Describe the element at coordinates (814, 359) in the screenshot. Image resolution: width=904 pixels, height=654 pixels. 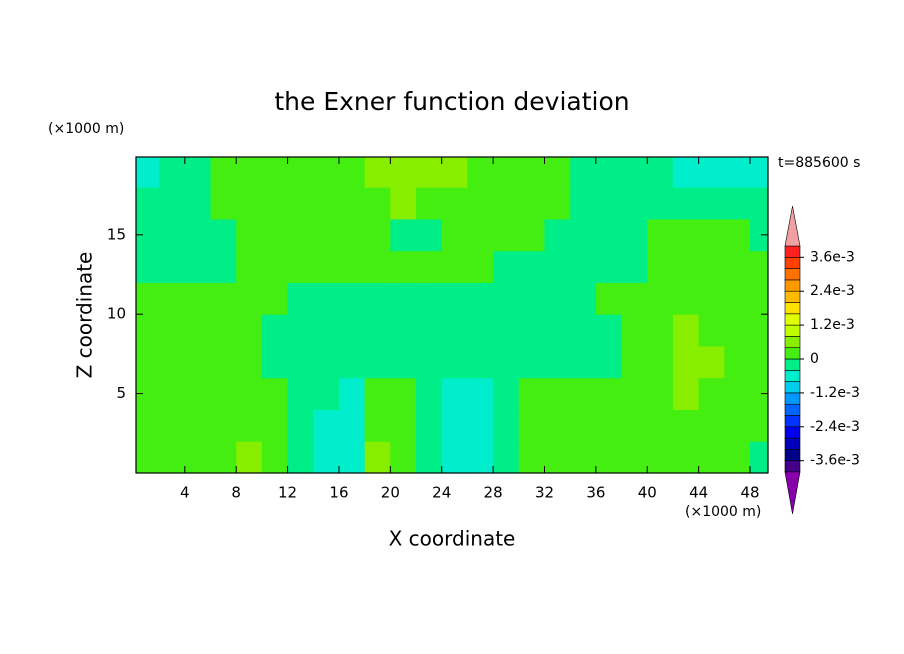
I see `colorbar-tick-label: 0` at that location.